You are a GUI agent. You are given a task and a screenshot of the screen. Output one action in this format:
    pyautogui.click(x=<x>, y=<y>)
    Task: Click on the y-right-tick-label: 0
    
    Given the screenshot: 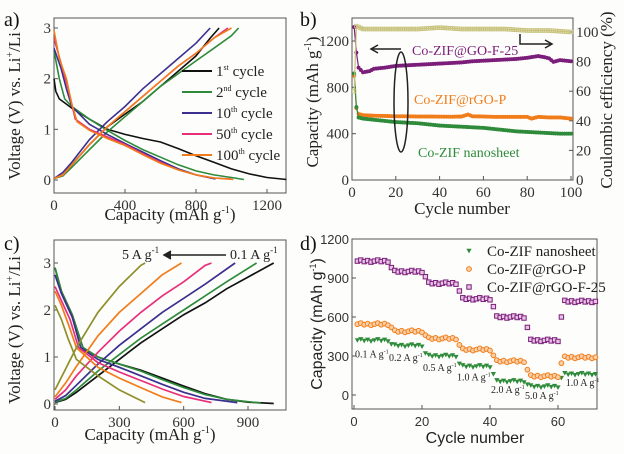 What is the action you would take?
    pyautogui.click(x=580, y=181)
    